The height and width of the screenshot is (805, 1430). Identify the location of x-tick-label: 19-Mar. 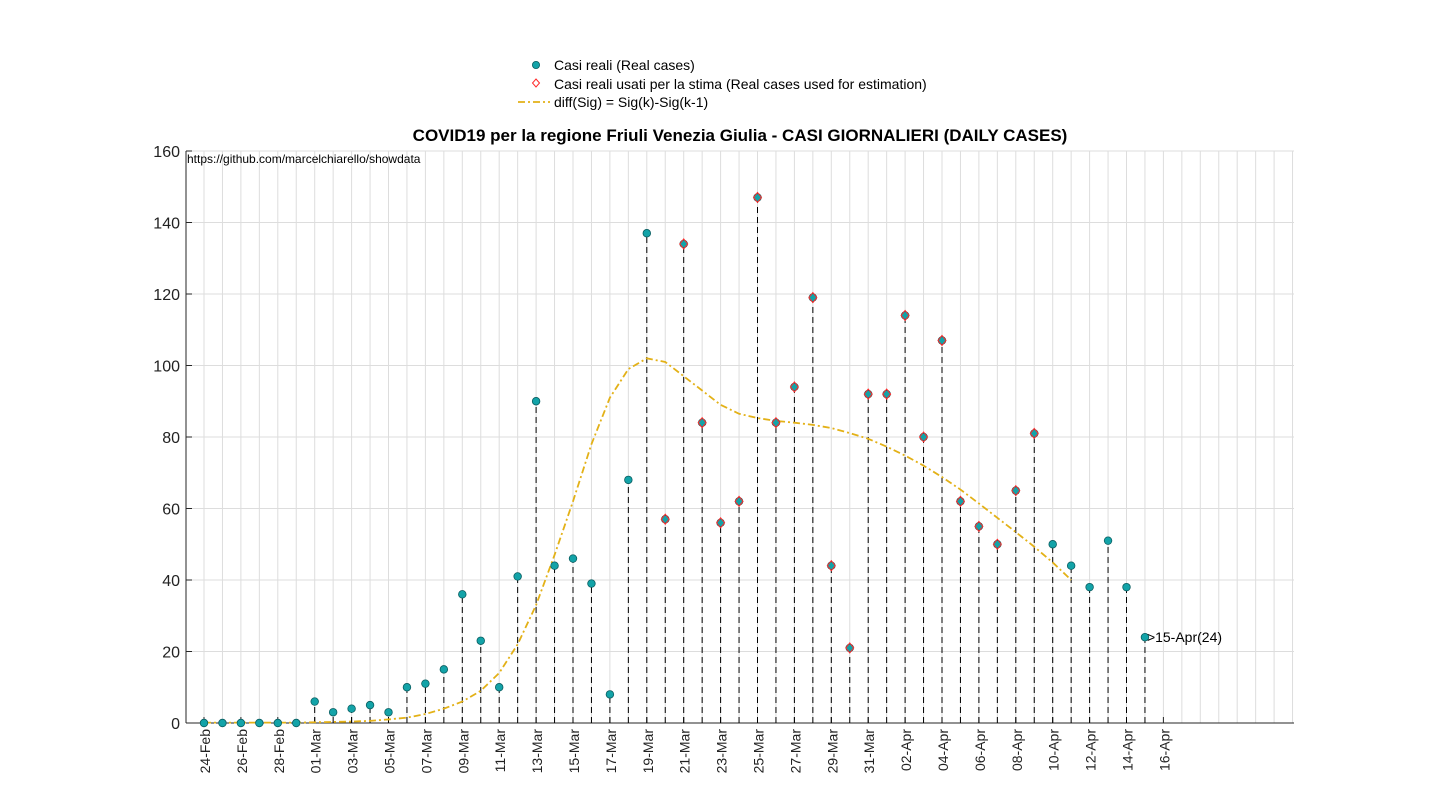
(648, 751).